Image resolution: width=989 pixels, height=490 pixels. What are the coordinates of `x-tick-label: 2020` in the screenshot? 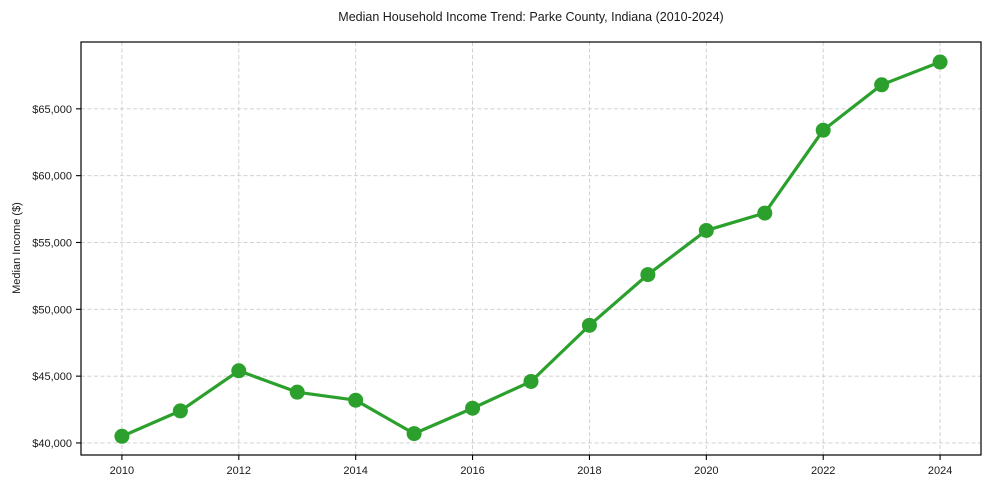 It's located at (706, 471).